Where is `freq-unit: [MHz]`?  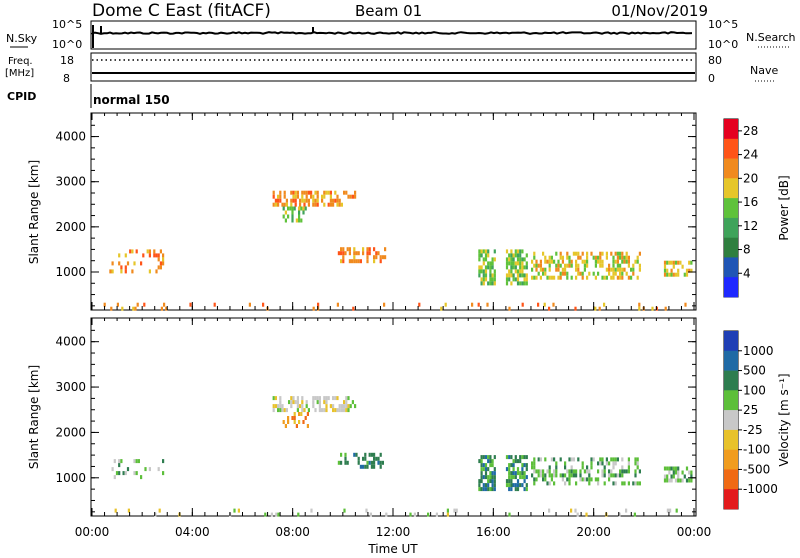
freq-unit: [MHz] is located at coordinates (19, 73).